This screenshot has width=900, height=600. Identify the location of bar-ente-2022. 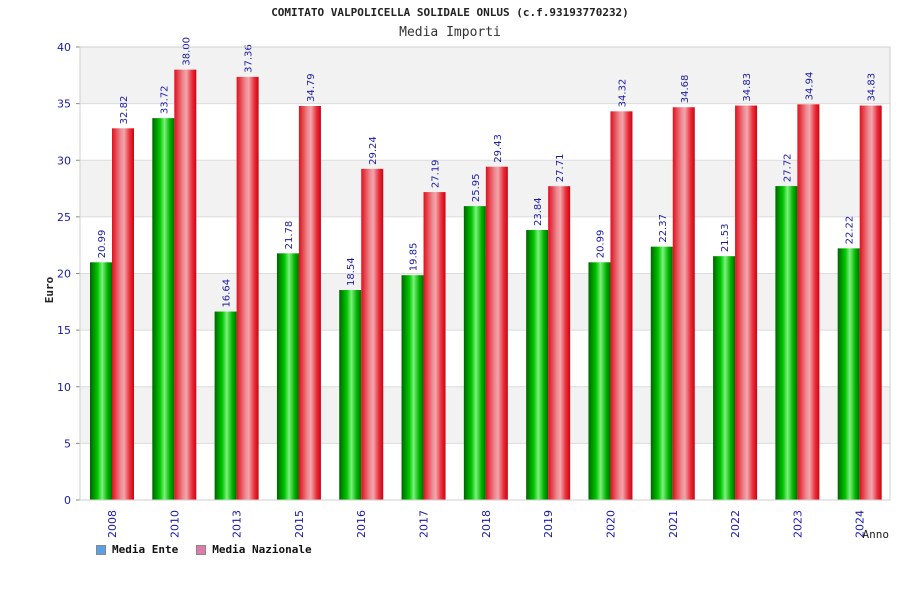
(724, 378).